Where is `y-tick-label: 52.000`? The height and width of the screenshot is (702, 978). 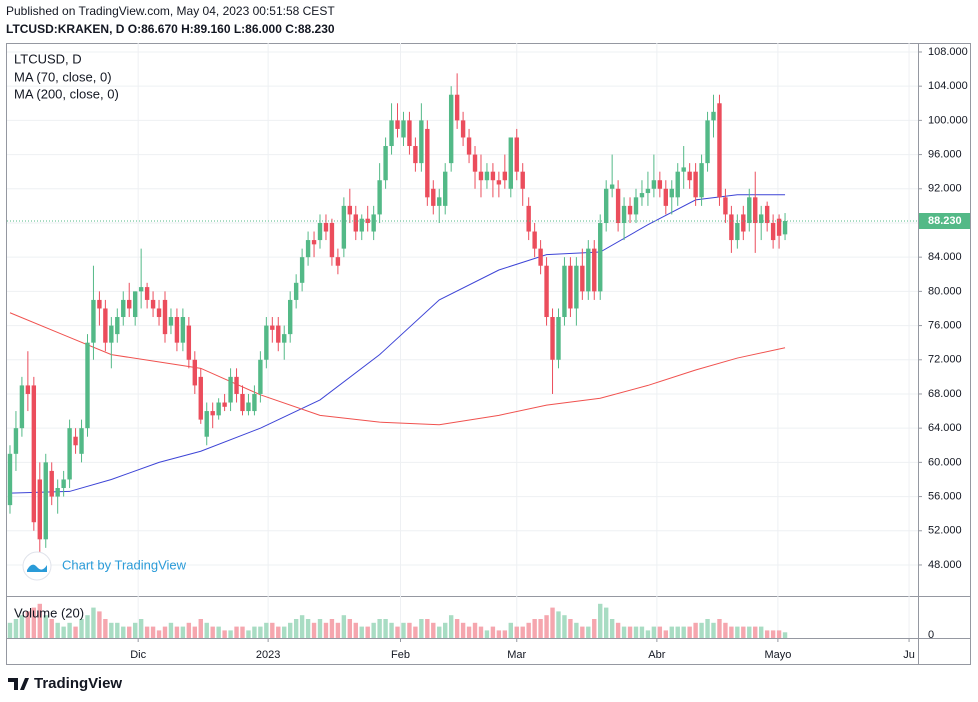 y-tick-label: 52.000 is located at coordinates (945, 531).